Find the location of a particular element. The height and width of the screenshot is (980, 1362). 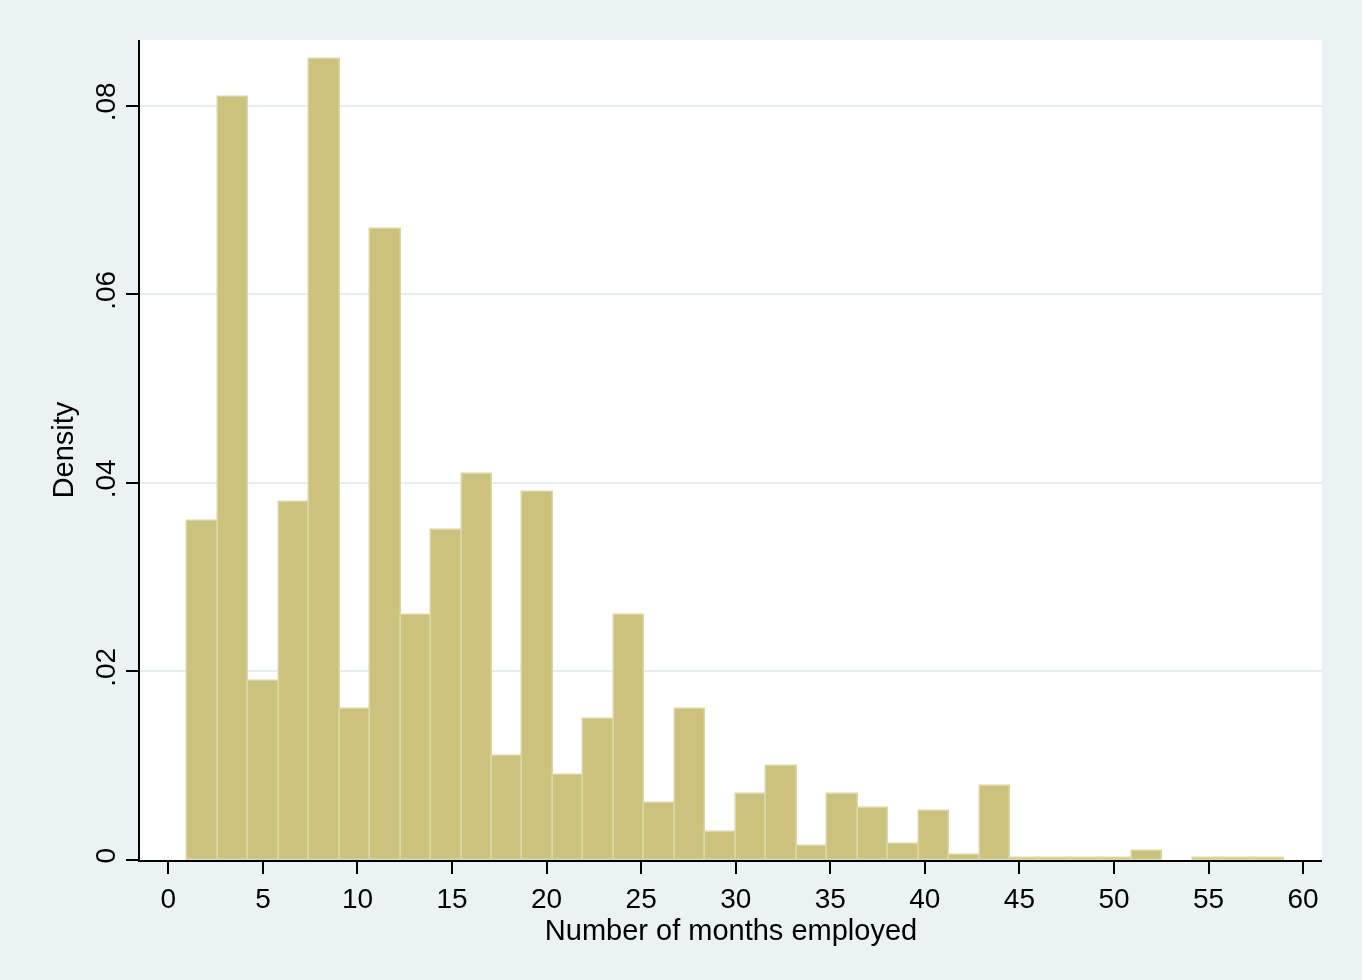

x-tick-label: 45 is located at coordinates (1019, 898).